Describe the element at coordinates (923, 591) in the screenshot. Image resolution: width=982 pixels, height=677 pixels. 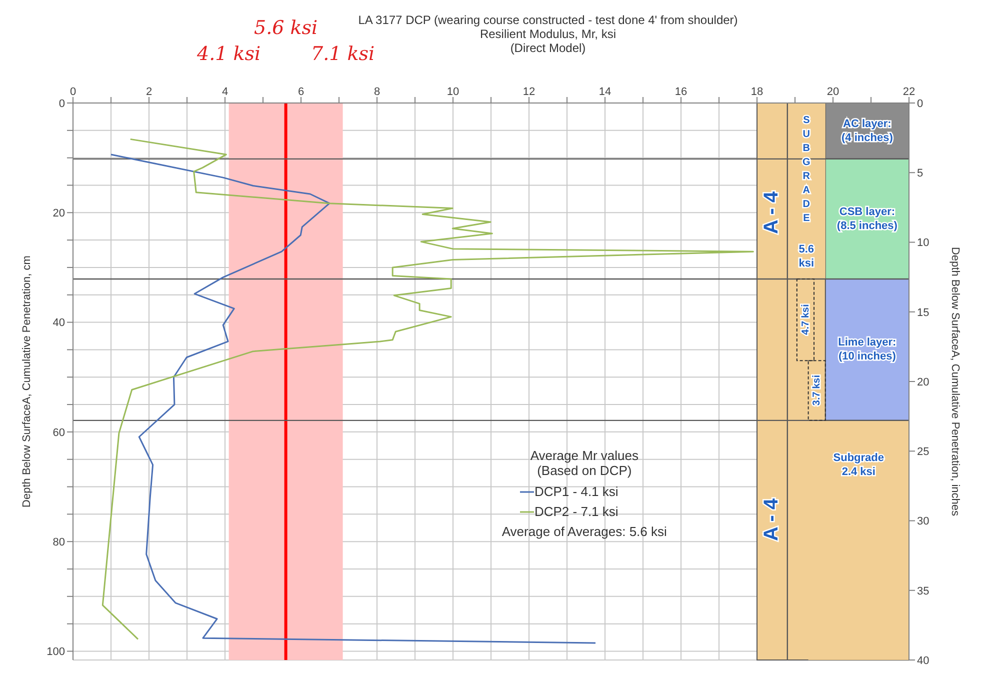
I see `y2-tick-label: 35` at that location.